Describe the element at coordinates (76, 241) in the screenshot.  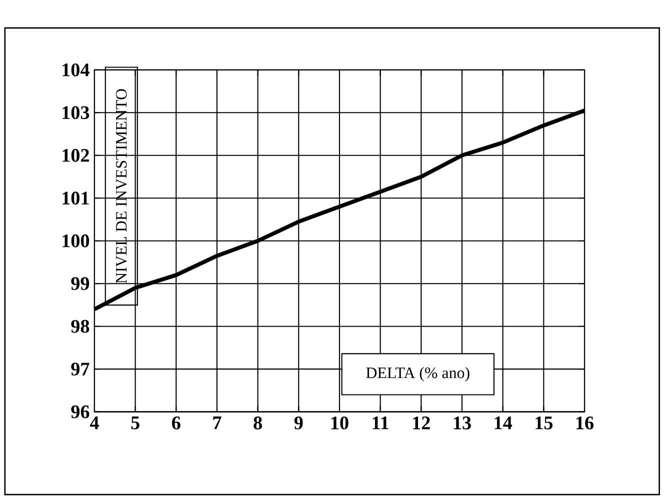
I see `y-tick-label: 100` at that location.